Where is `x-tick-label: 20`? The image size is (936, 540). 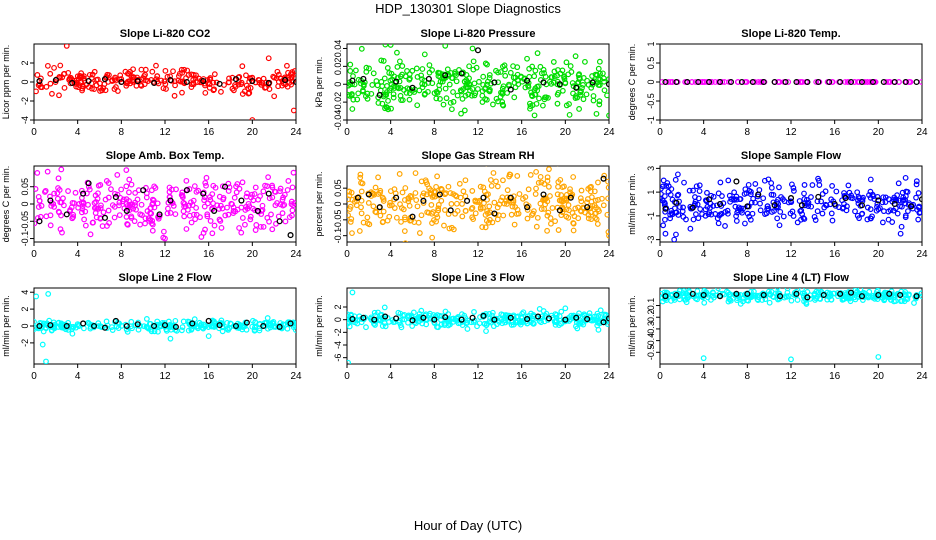 x-tick-label: 20 is located at coordinates (253, 376).